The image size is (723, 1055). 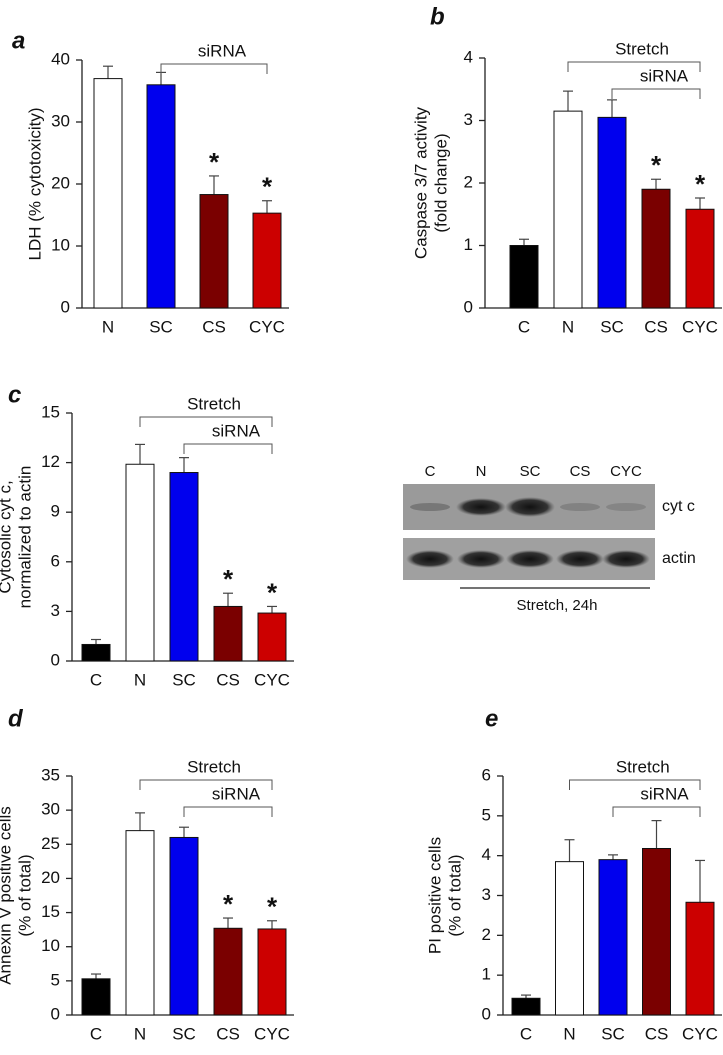 I want to click on y-tick-label: 25, so click(x=50, y=843).